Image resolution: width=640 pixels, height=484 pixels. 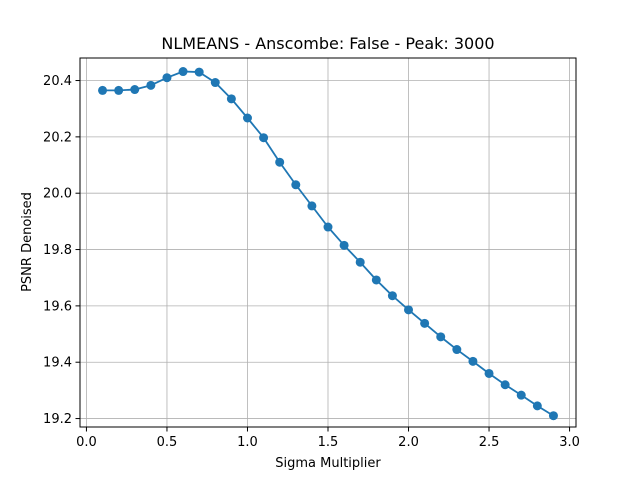 What do you see at coordinates (57, 81) in the screenshot?
I see `y-tick-label: 20.4` at bounding box center [57, 81].